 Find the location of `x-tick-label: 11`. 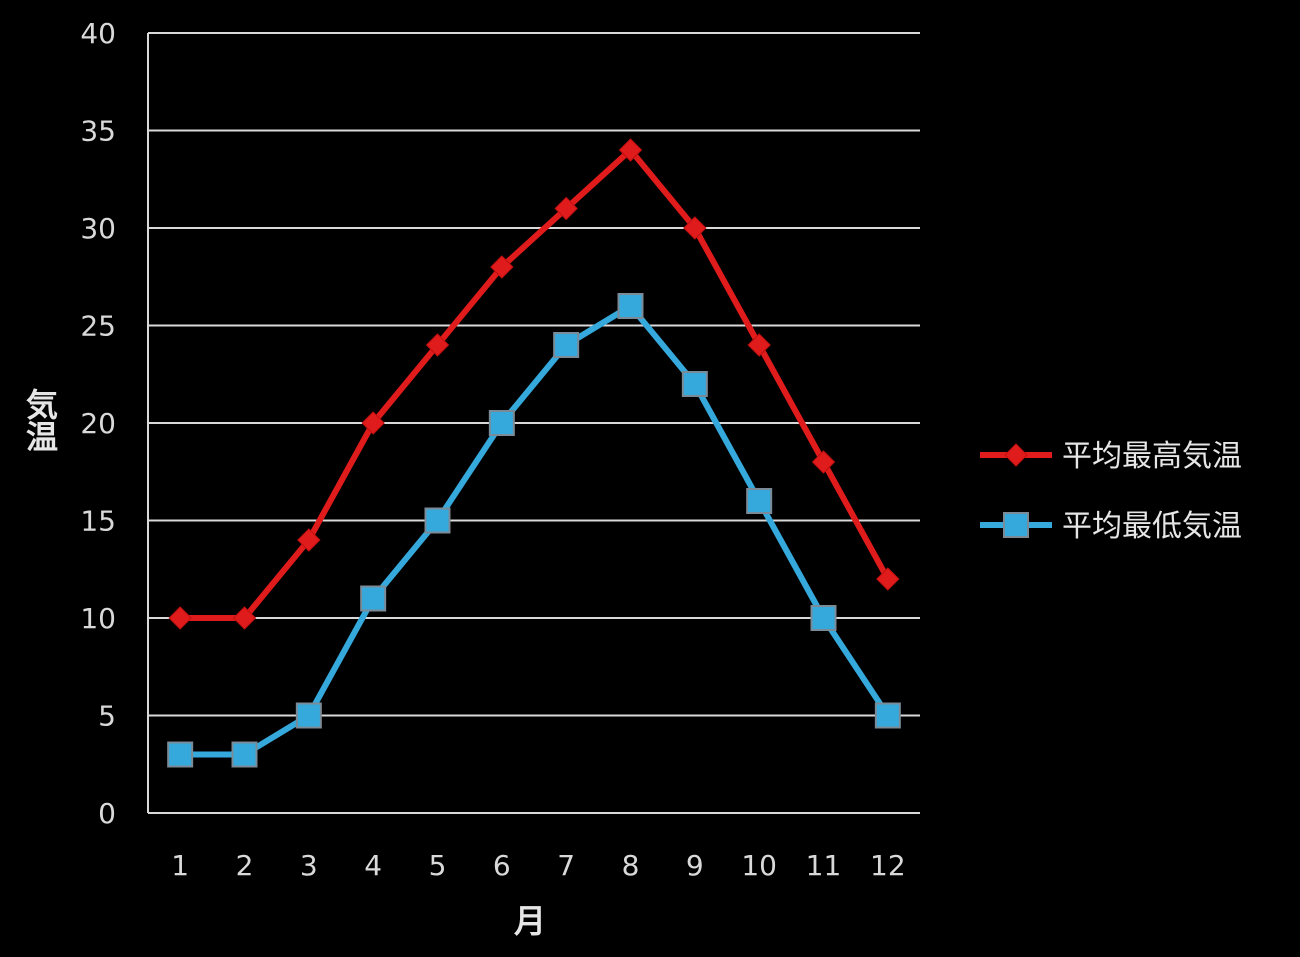

x-tick-label: 11 is located at coordinates (824, 865).